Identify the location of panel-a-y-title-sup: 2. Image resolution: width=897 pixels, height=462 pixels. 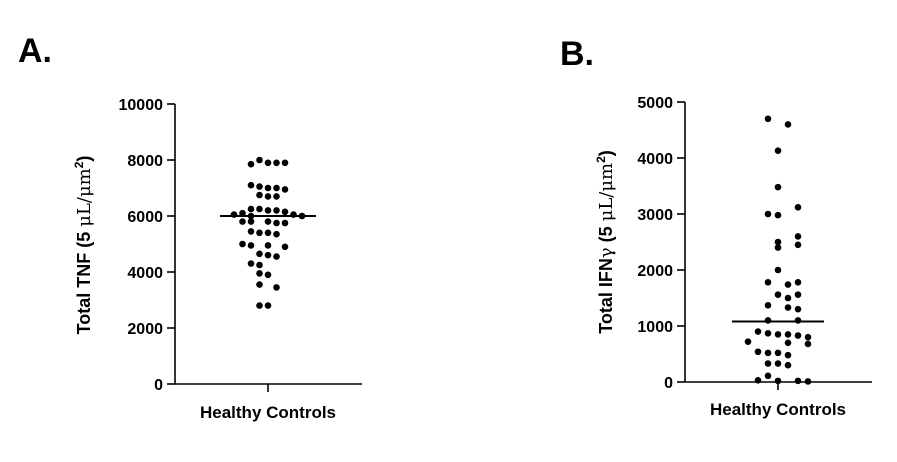
(79, 164).